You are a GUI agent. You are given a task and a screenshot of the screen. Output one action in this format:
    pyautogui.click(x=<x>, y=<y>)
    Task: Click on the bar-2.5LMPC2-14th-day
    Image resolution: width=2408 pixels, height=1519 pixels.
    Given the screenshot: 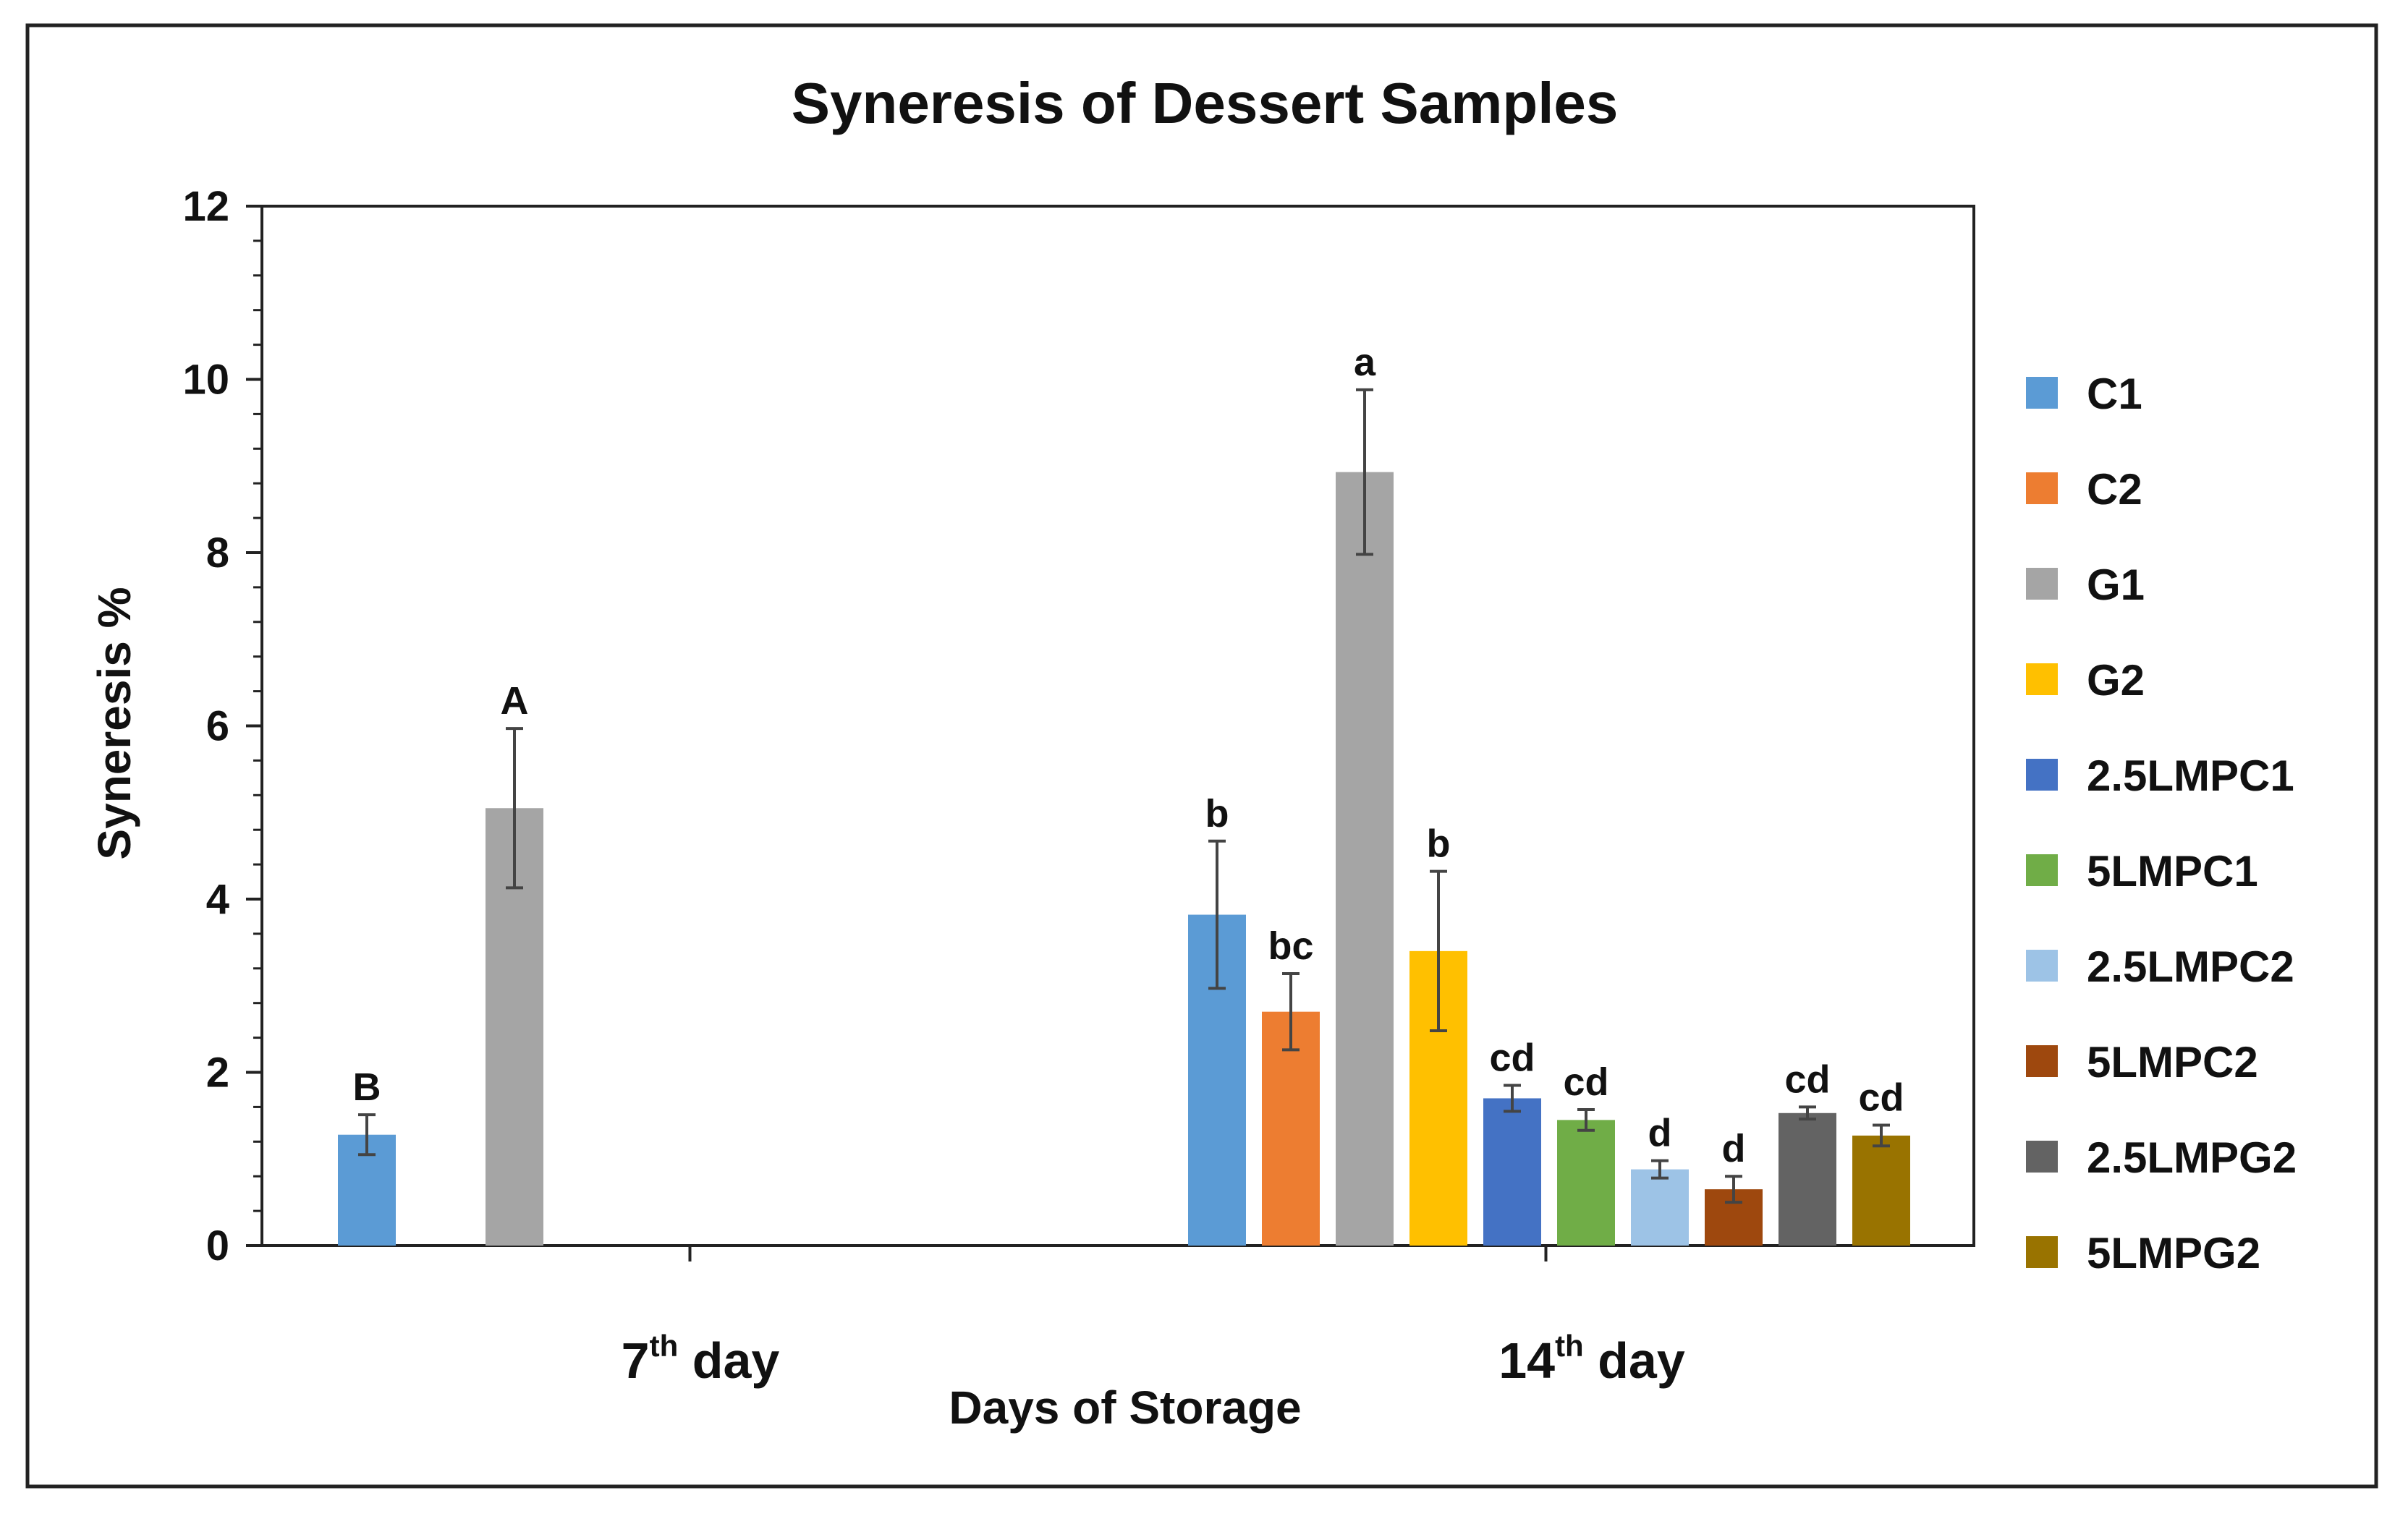 What is the action you would take?
    pyautogui.click(x=1660, y=1207)
    